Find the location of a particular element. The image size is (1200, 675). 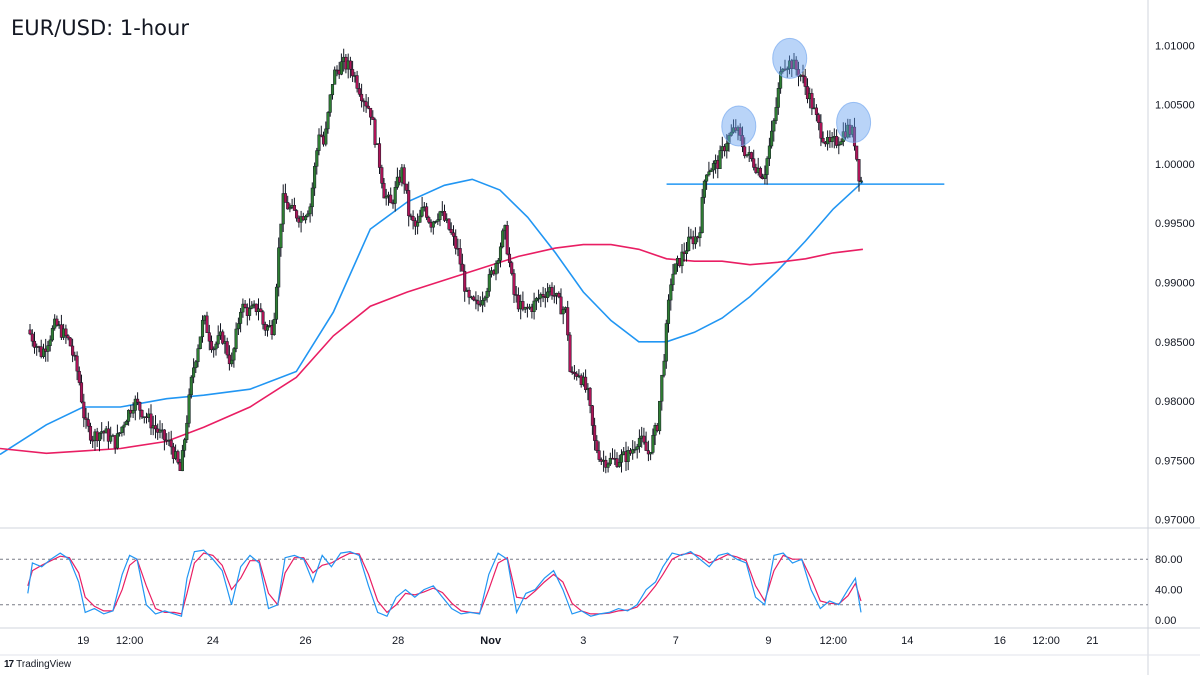

brand-name: TradingView is located at coordinates (44, 664).